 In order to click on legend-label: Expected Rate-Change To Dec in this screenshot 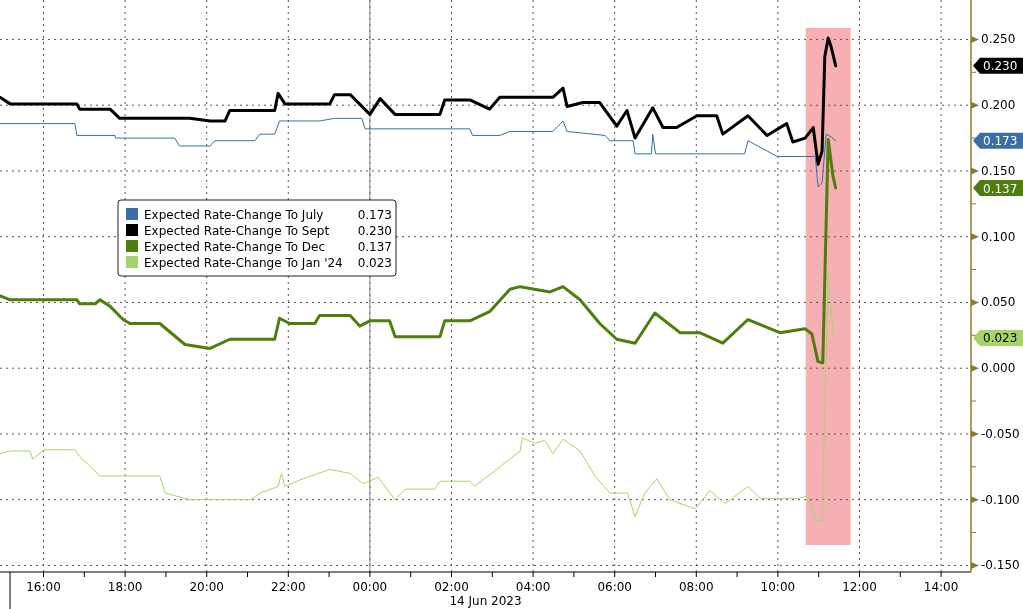, I will do `click(235, 246)`.